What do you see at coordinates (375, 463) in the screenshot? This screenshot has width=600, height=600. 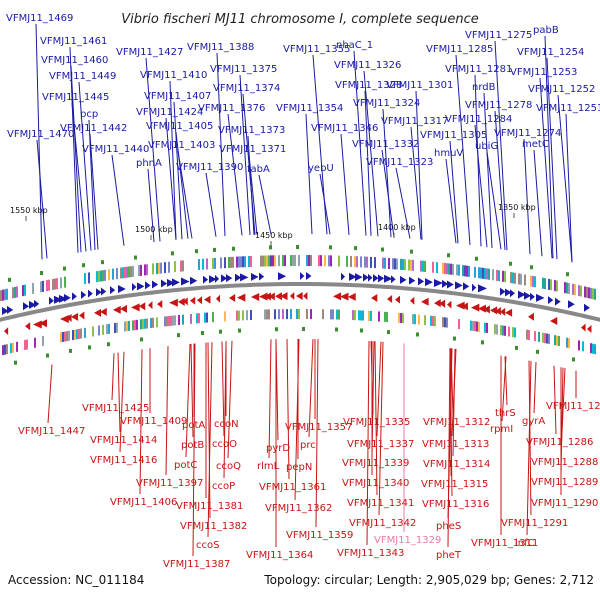 I see `gene-label: VFMJ11_1339` at bounding box center [375, 463].